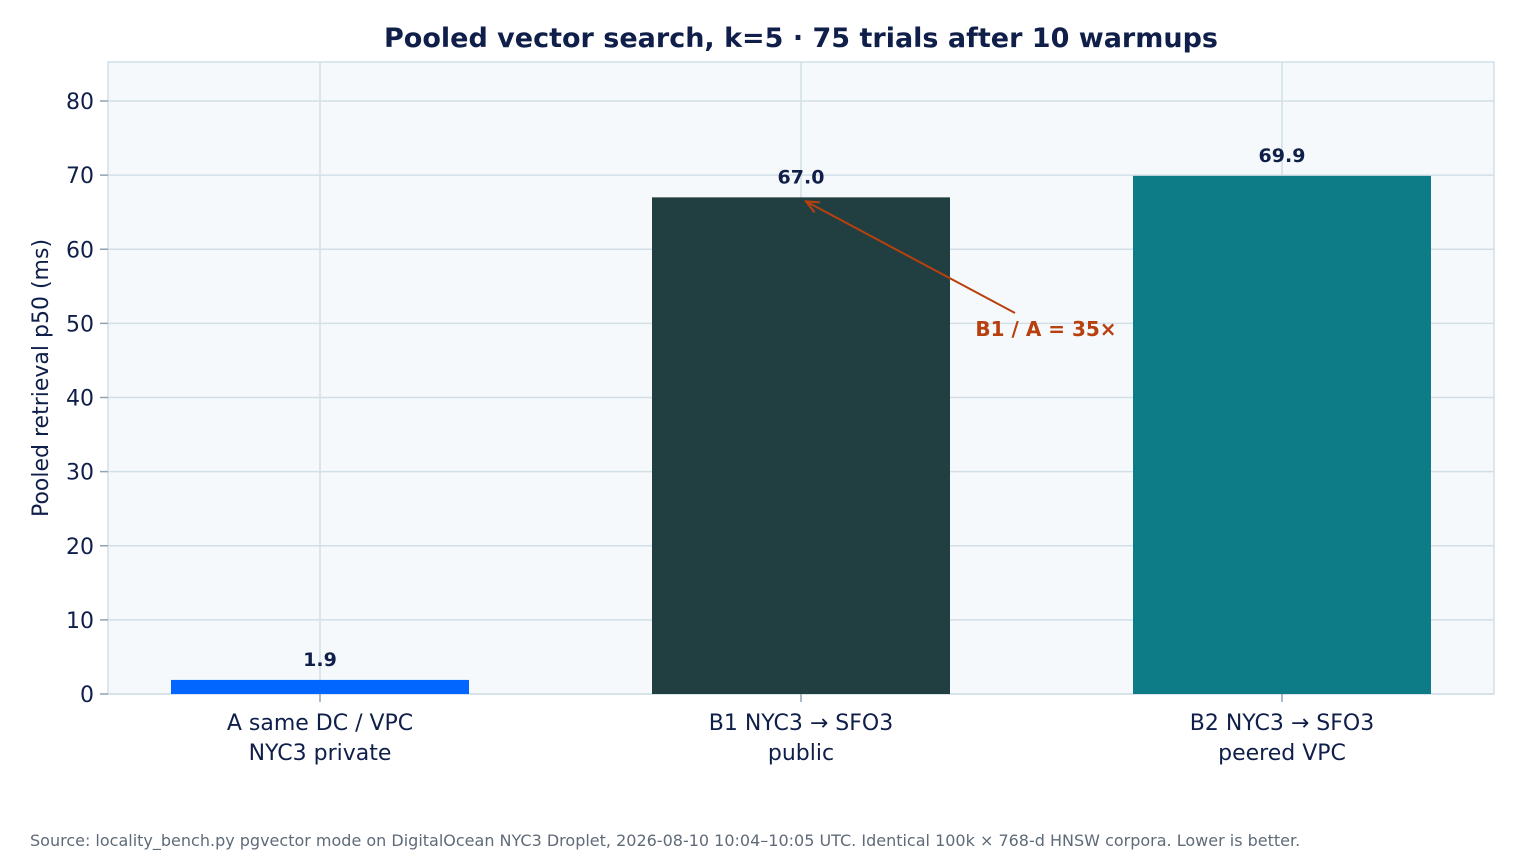 Image resolution: width=1520 pixels, height=864 pixels. What do you see at coordinates (80, 399) in the screenshot?
I see `y-tick-label: 40` at bounding box center [80, 399].